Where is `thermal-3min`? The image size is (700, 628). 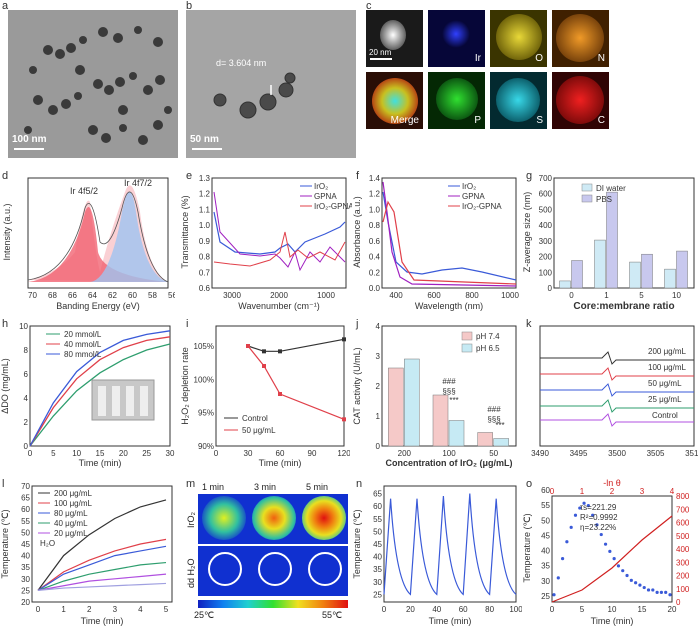
thermal-3min is located at coordinates (274, 518).